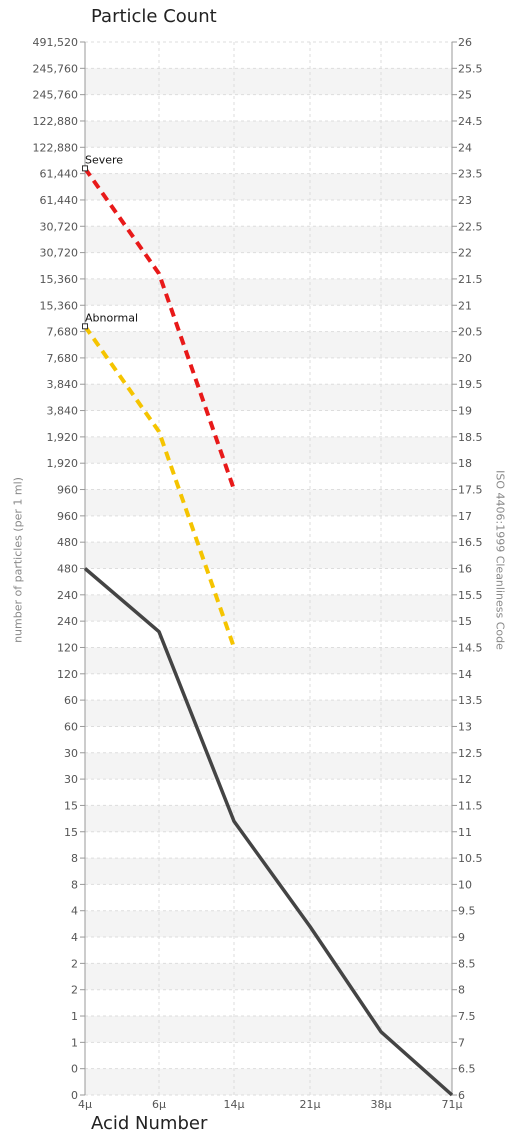  Describe the element at coordinates (461, 1042) in the screenshot. I see `y2-tick-label: 7` at that location.